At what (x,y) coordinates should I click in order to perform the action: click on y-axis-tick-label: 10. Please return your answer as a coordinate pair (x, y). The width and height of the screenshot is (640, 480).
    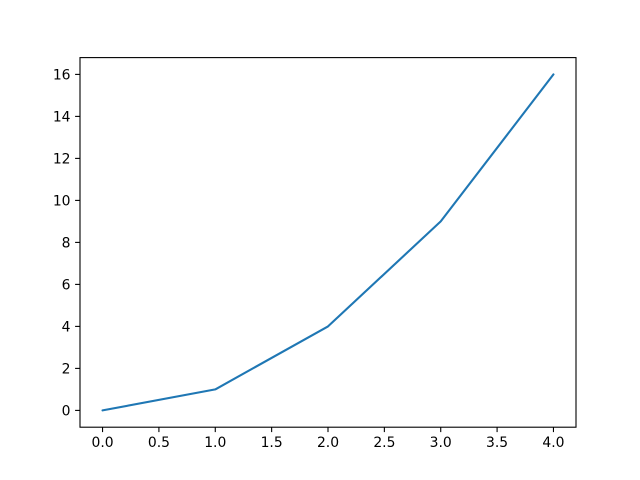
    Looking at the image, I should click on (62, 202).